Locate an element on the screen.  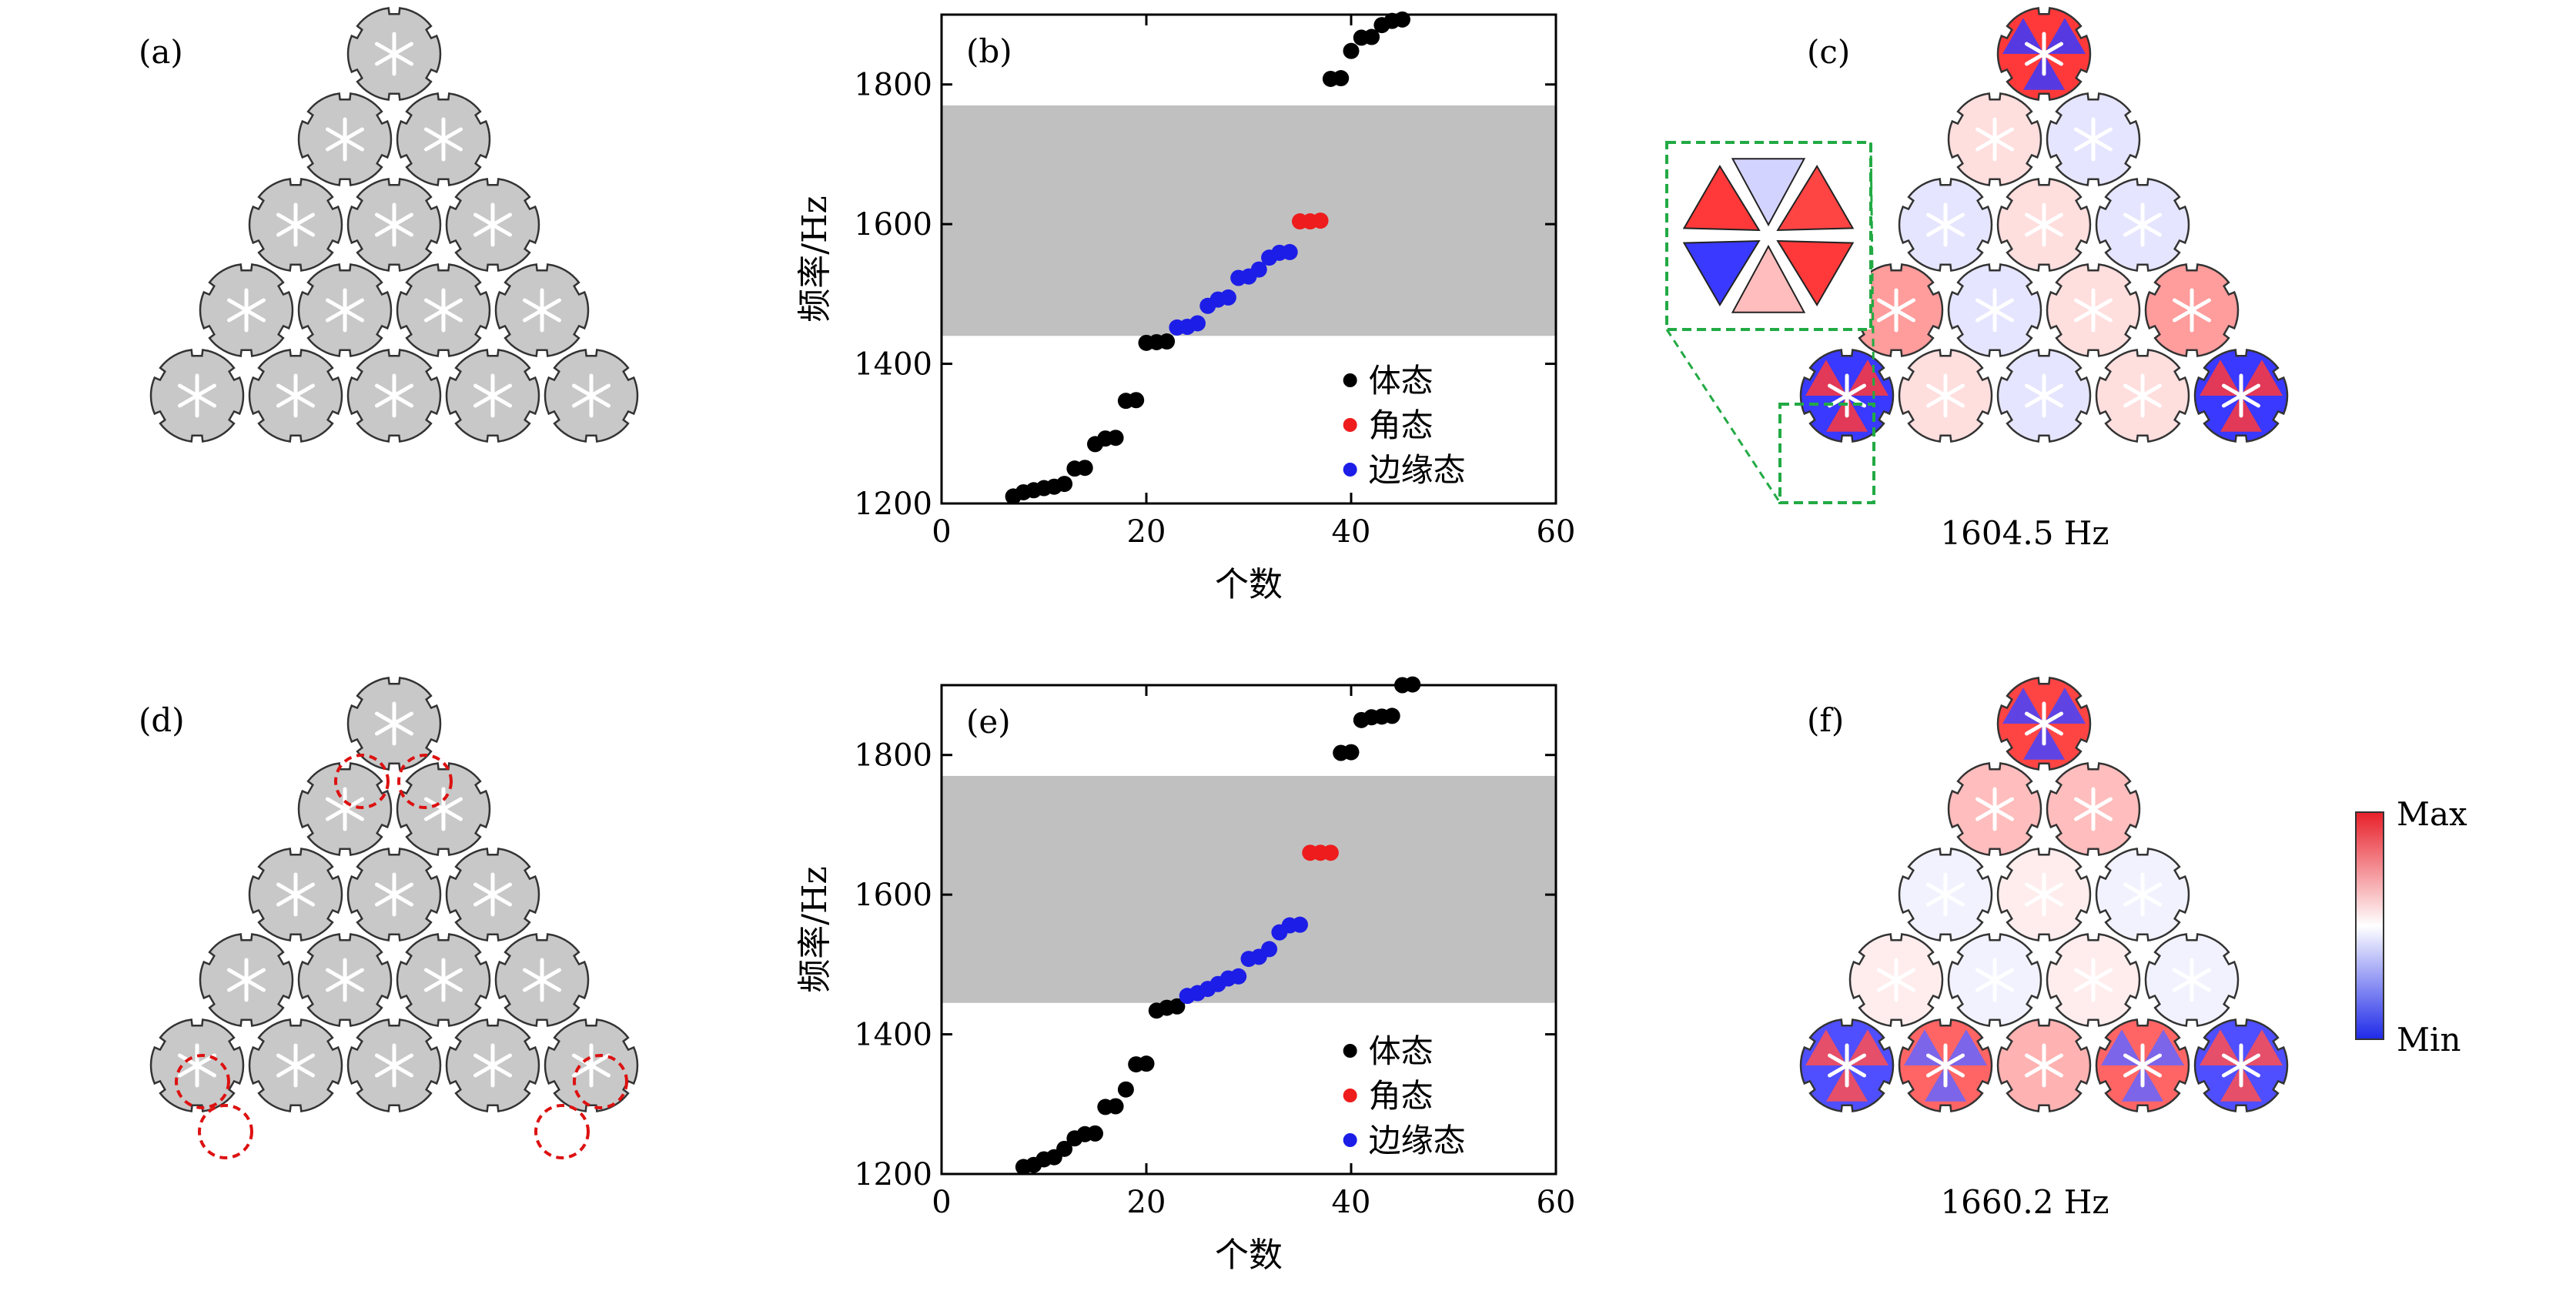
structure-panel-d is located at coordinates (394, 918).